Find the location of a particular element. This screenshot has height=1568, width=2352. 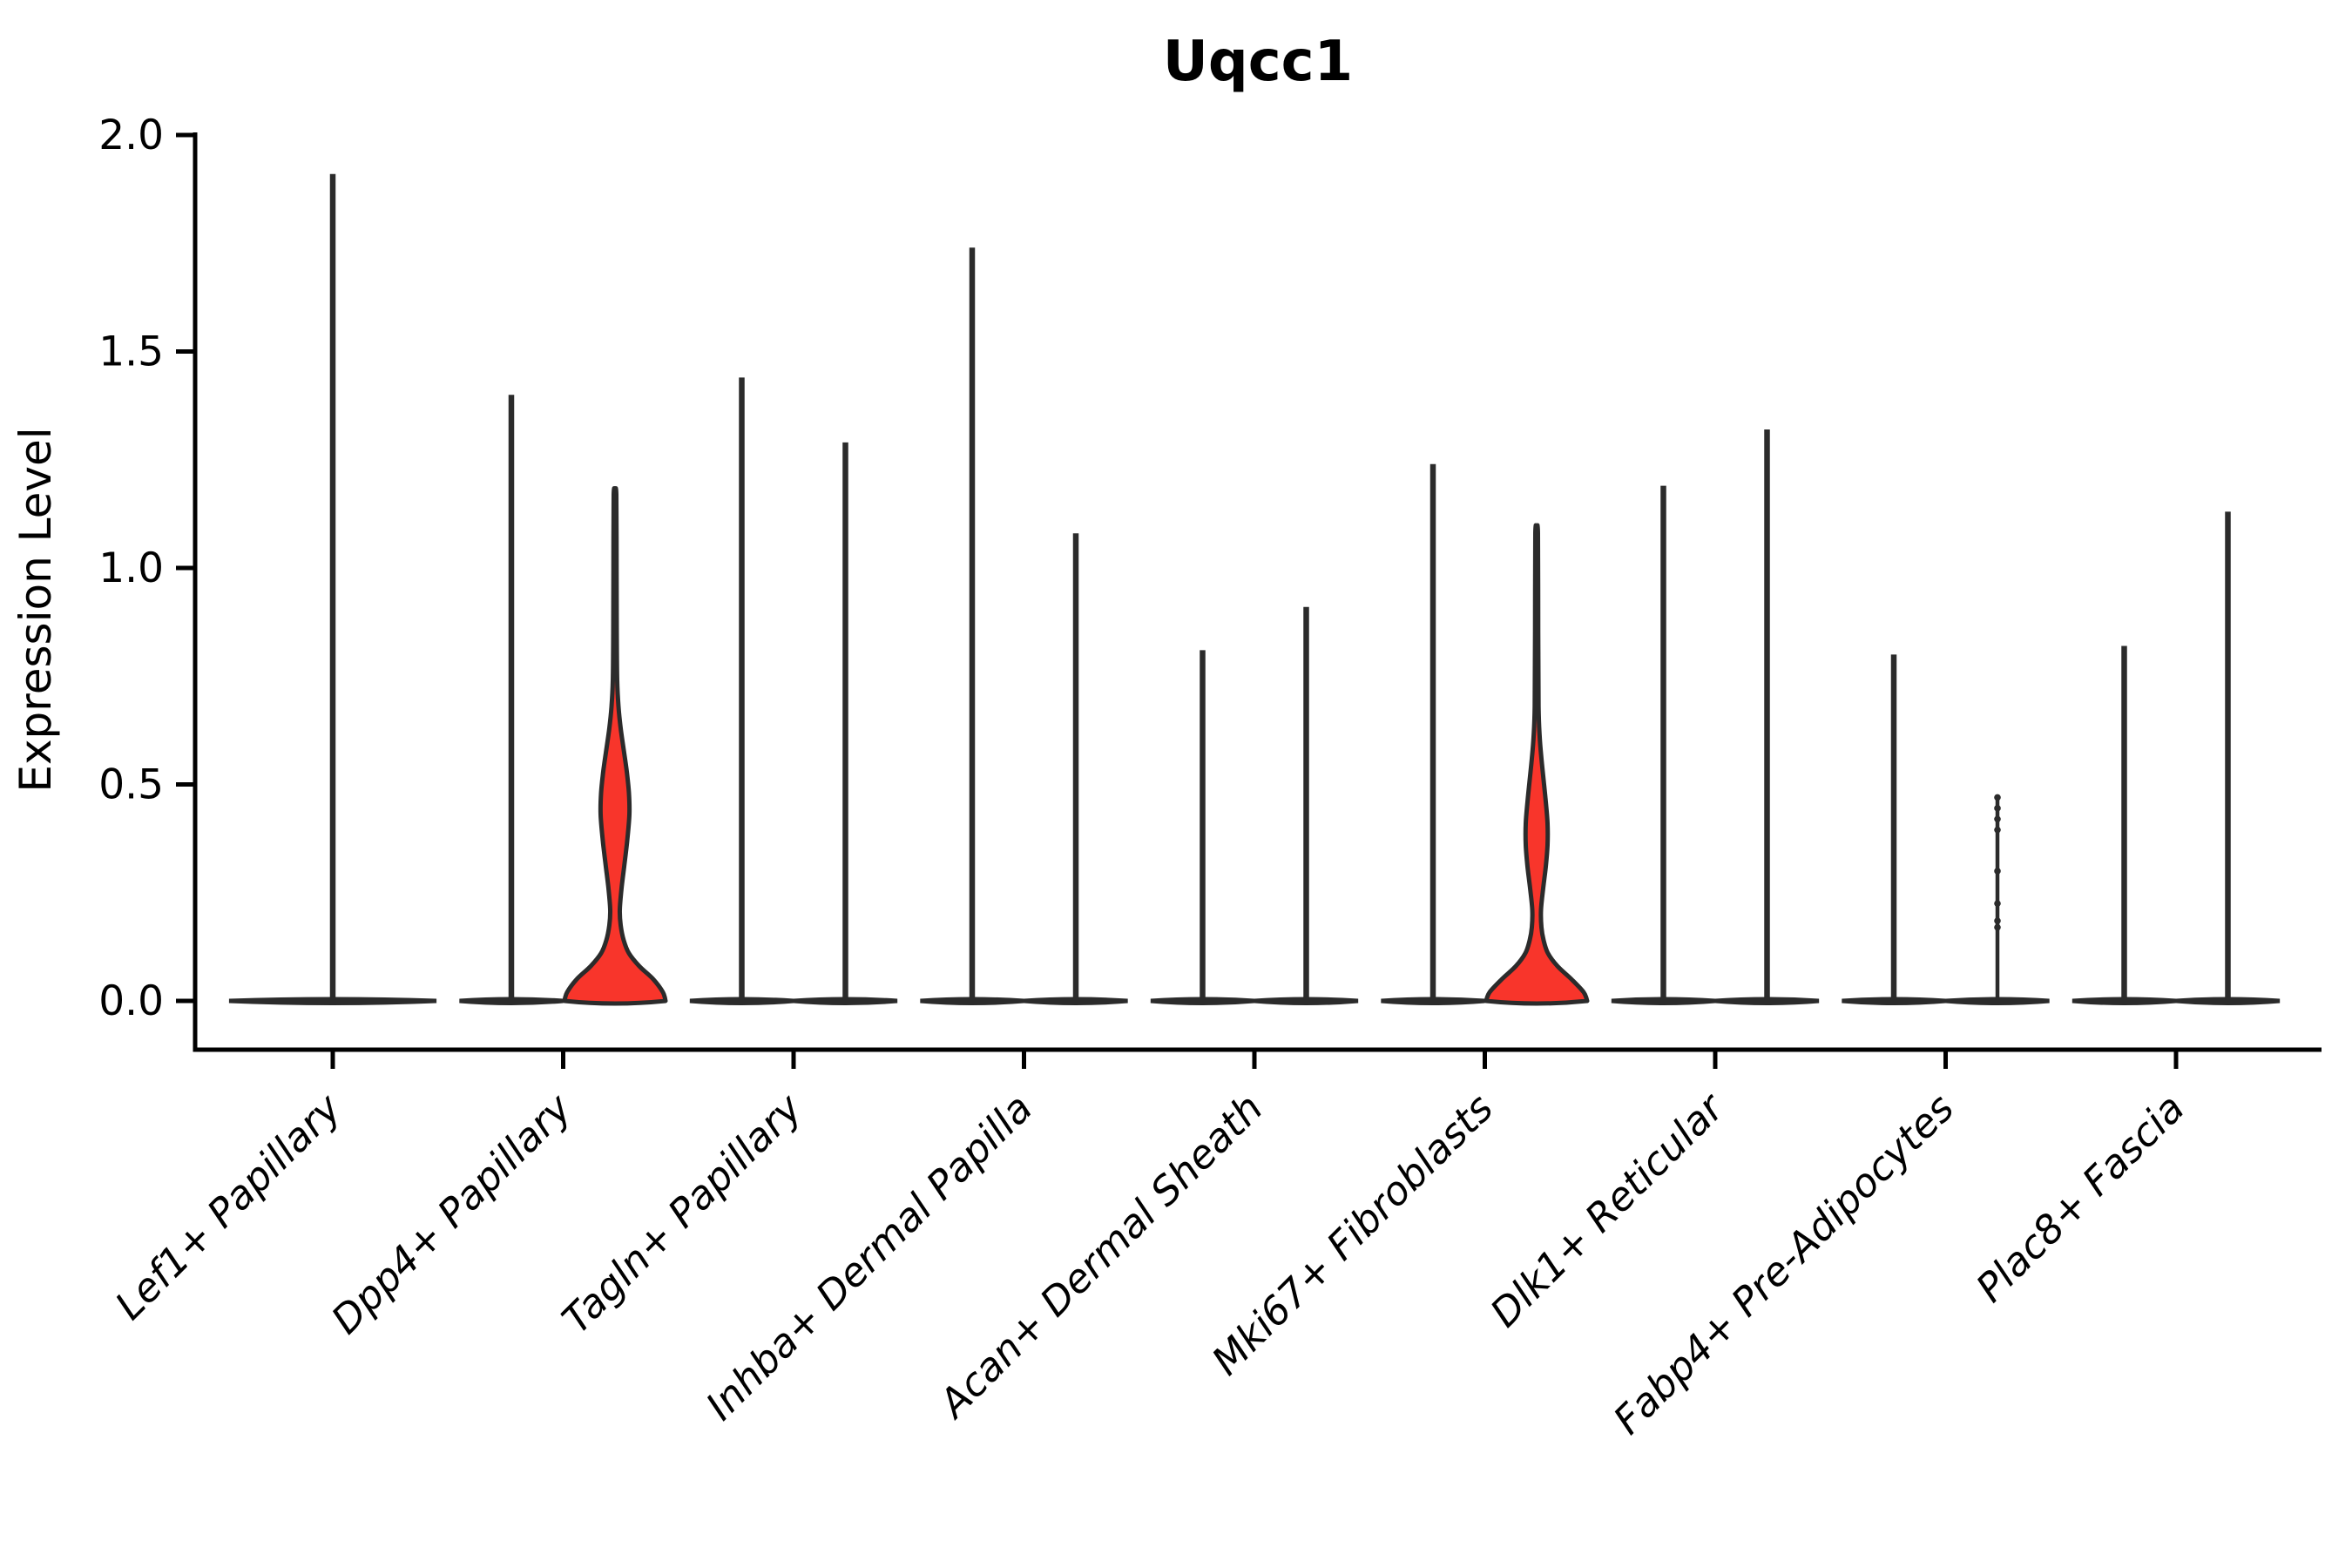

y-tick-label: 0.0 is located at coordinates (131, 1001).